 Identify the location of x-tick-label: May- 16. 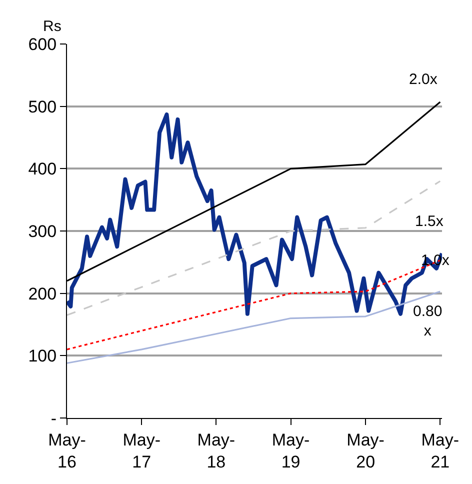
(67, 451).